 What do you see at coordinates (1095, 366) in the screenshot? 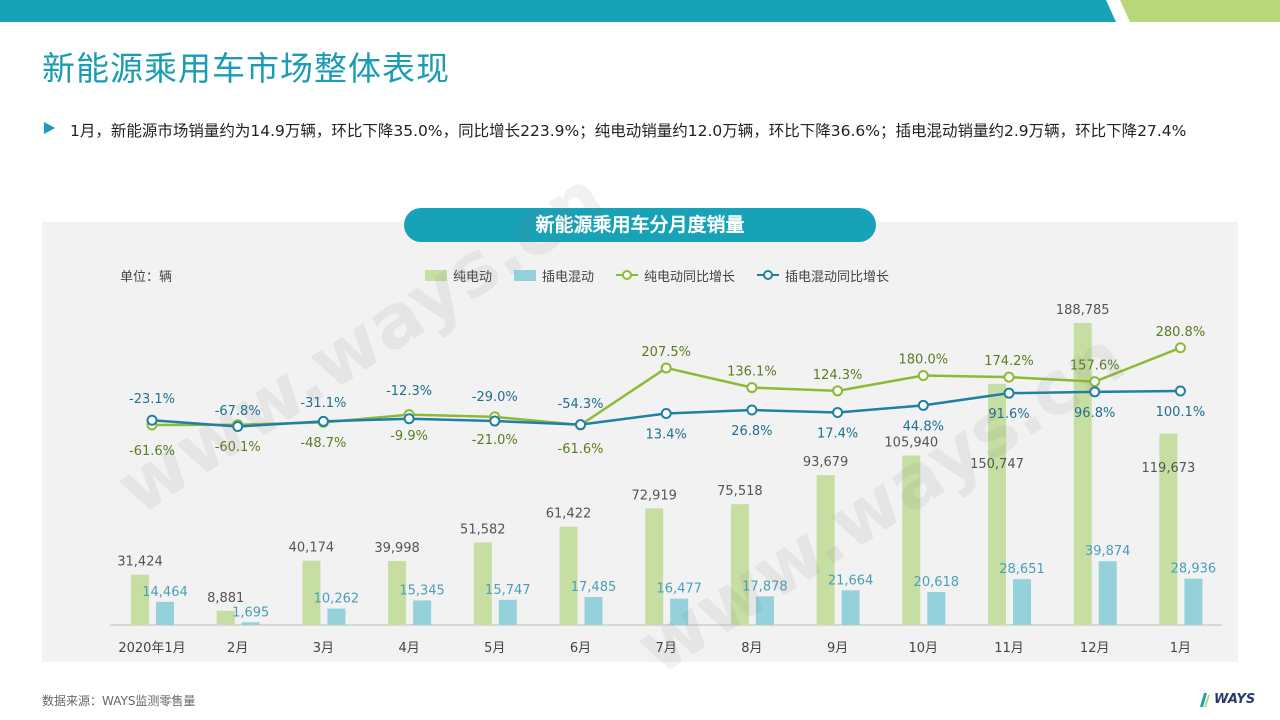
I see `line-label-bev-growth: 157.6%` at bounding box center [1095, 366].